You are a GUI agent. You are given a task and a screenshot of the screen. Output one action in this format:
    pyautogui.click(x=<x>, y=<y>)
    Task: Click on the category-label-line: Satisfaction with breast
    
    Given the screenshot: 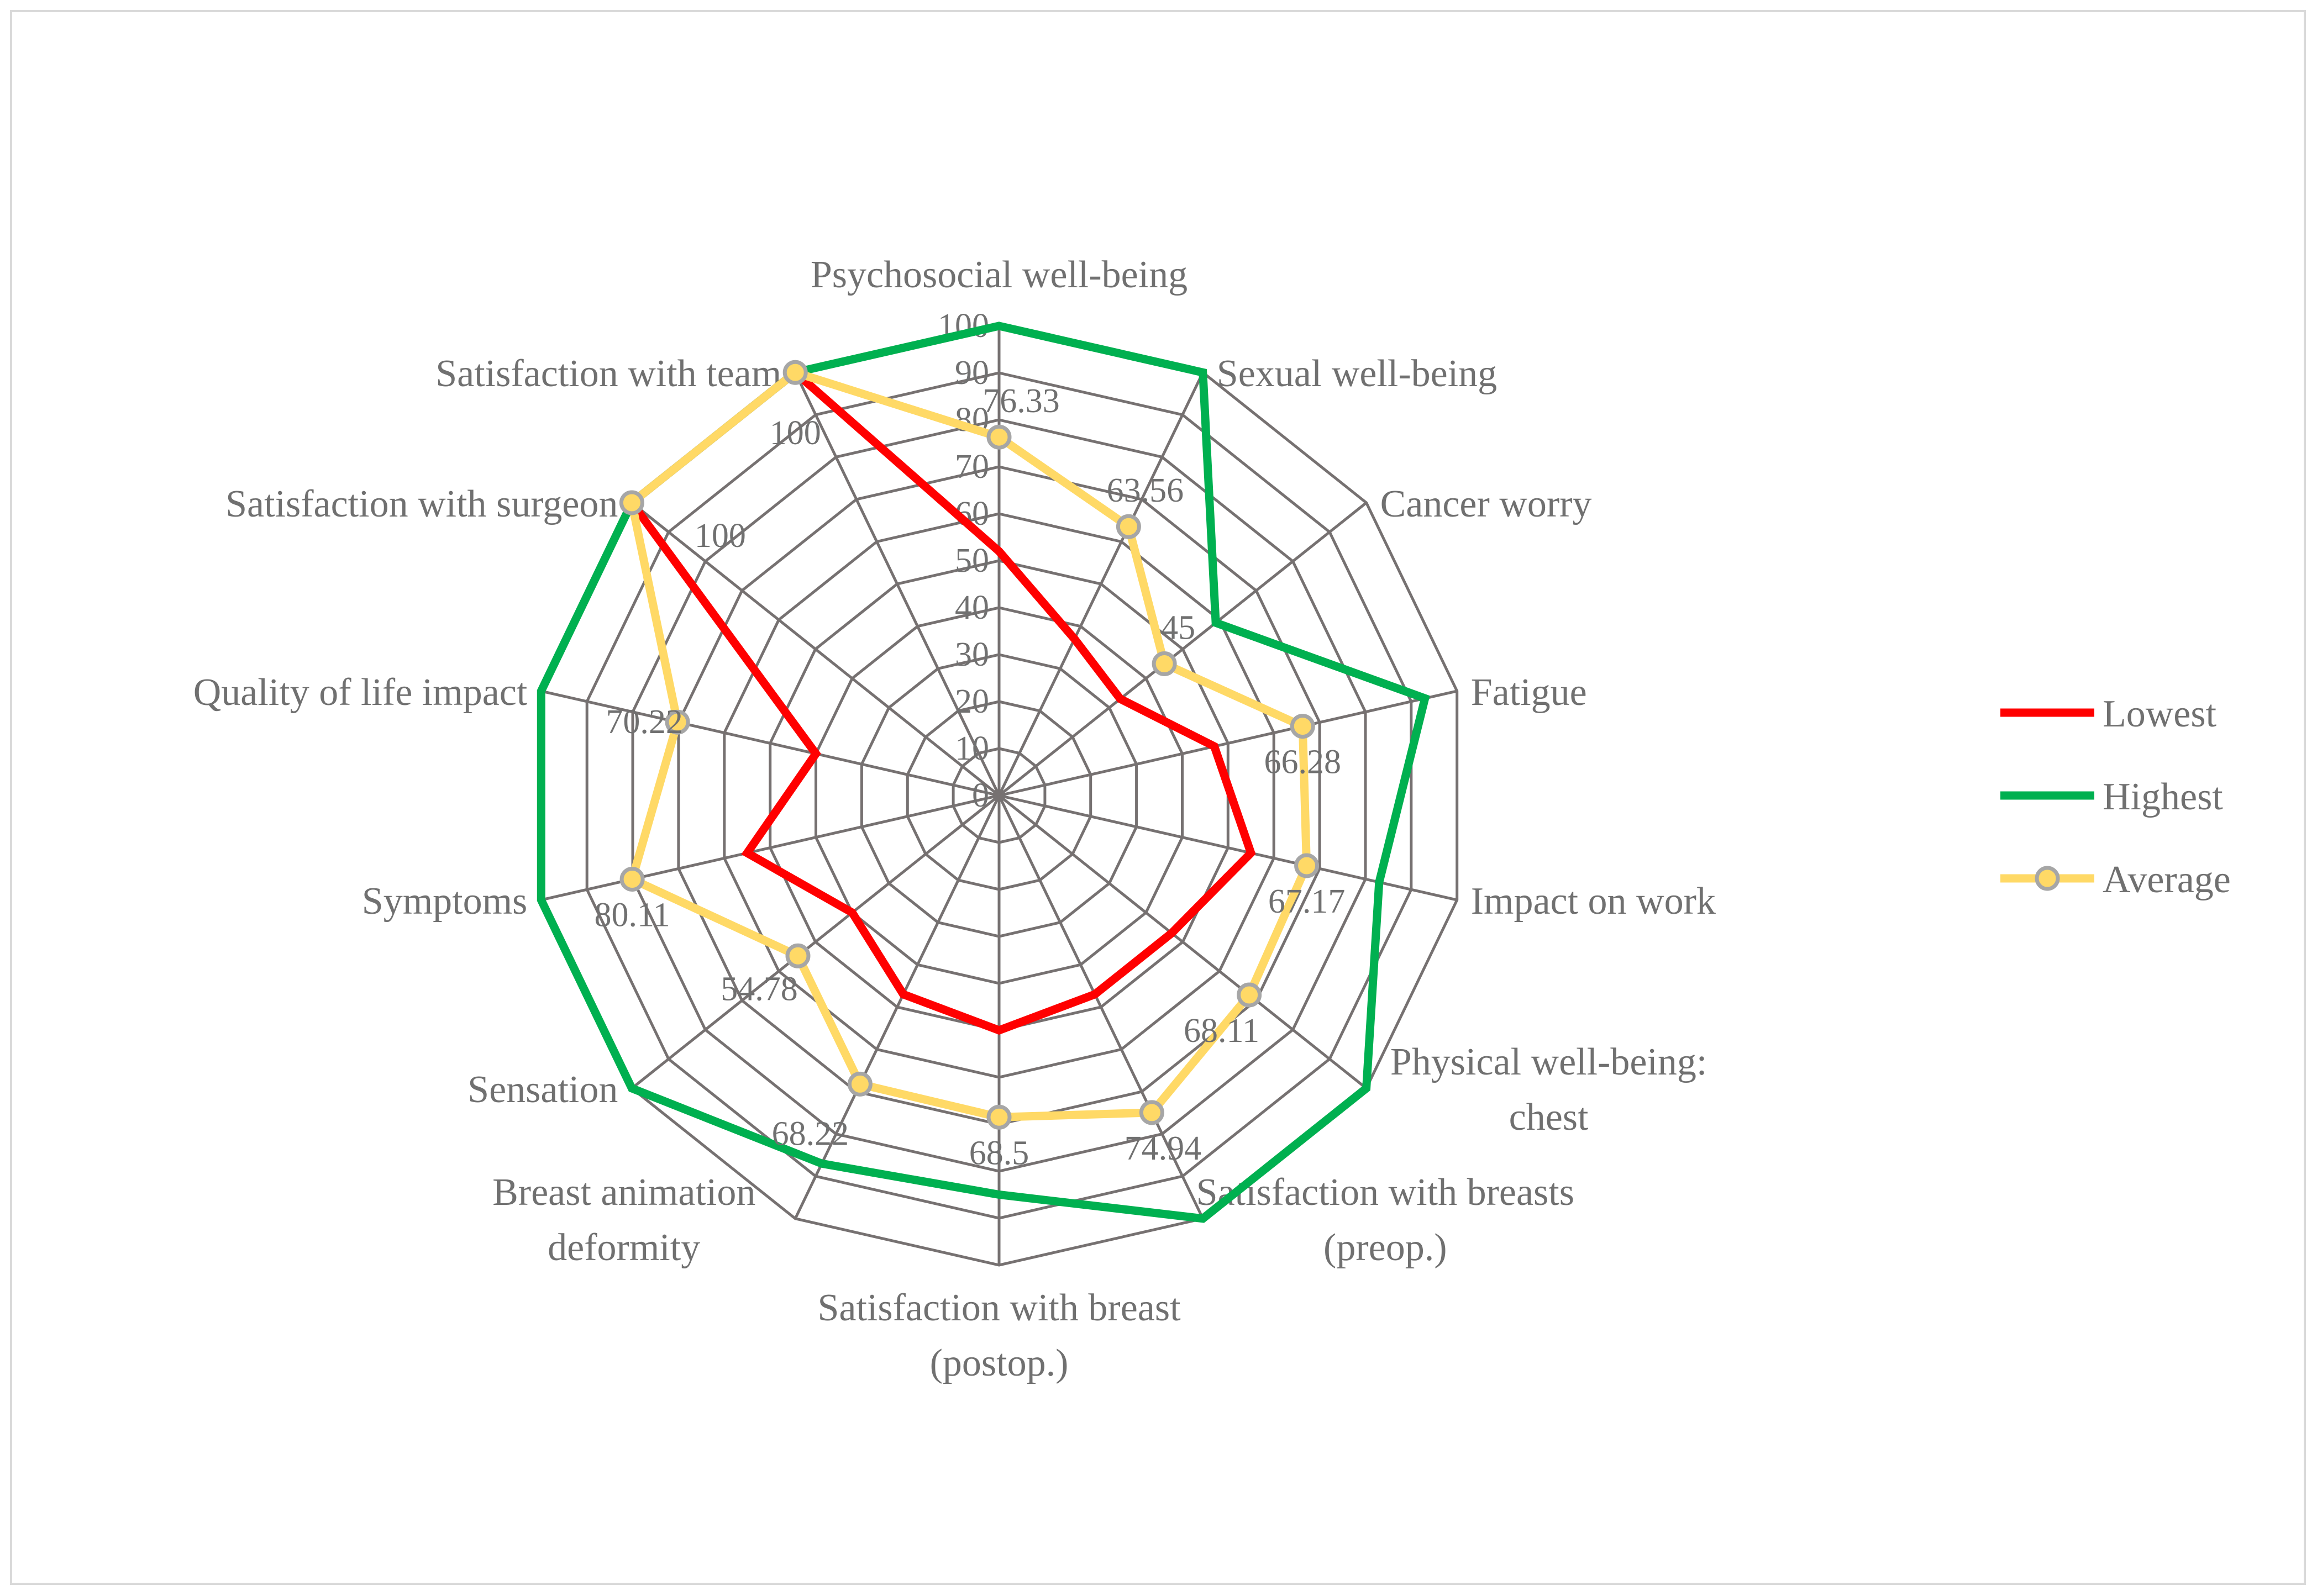 What is the action you would take?
    pyautogui.click(x=999, y=1308)
    